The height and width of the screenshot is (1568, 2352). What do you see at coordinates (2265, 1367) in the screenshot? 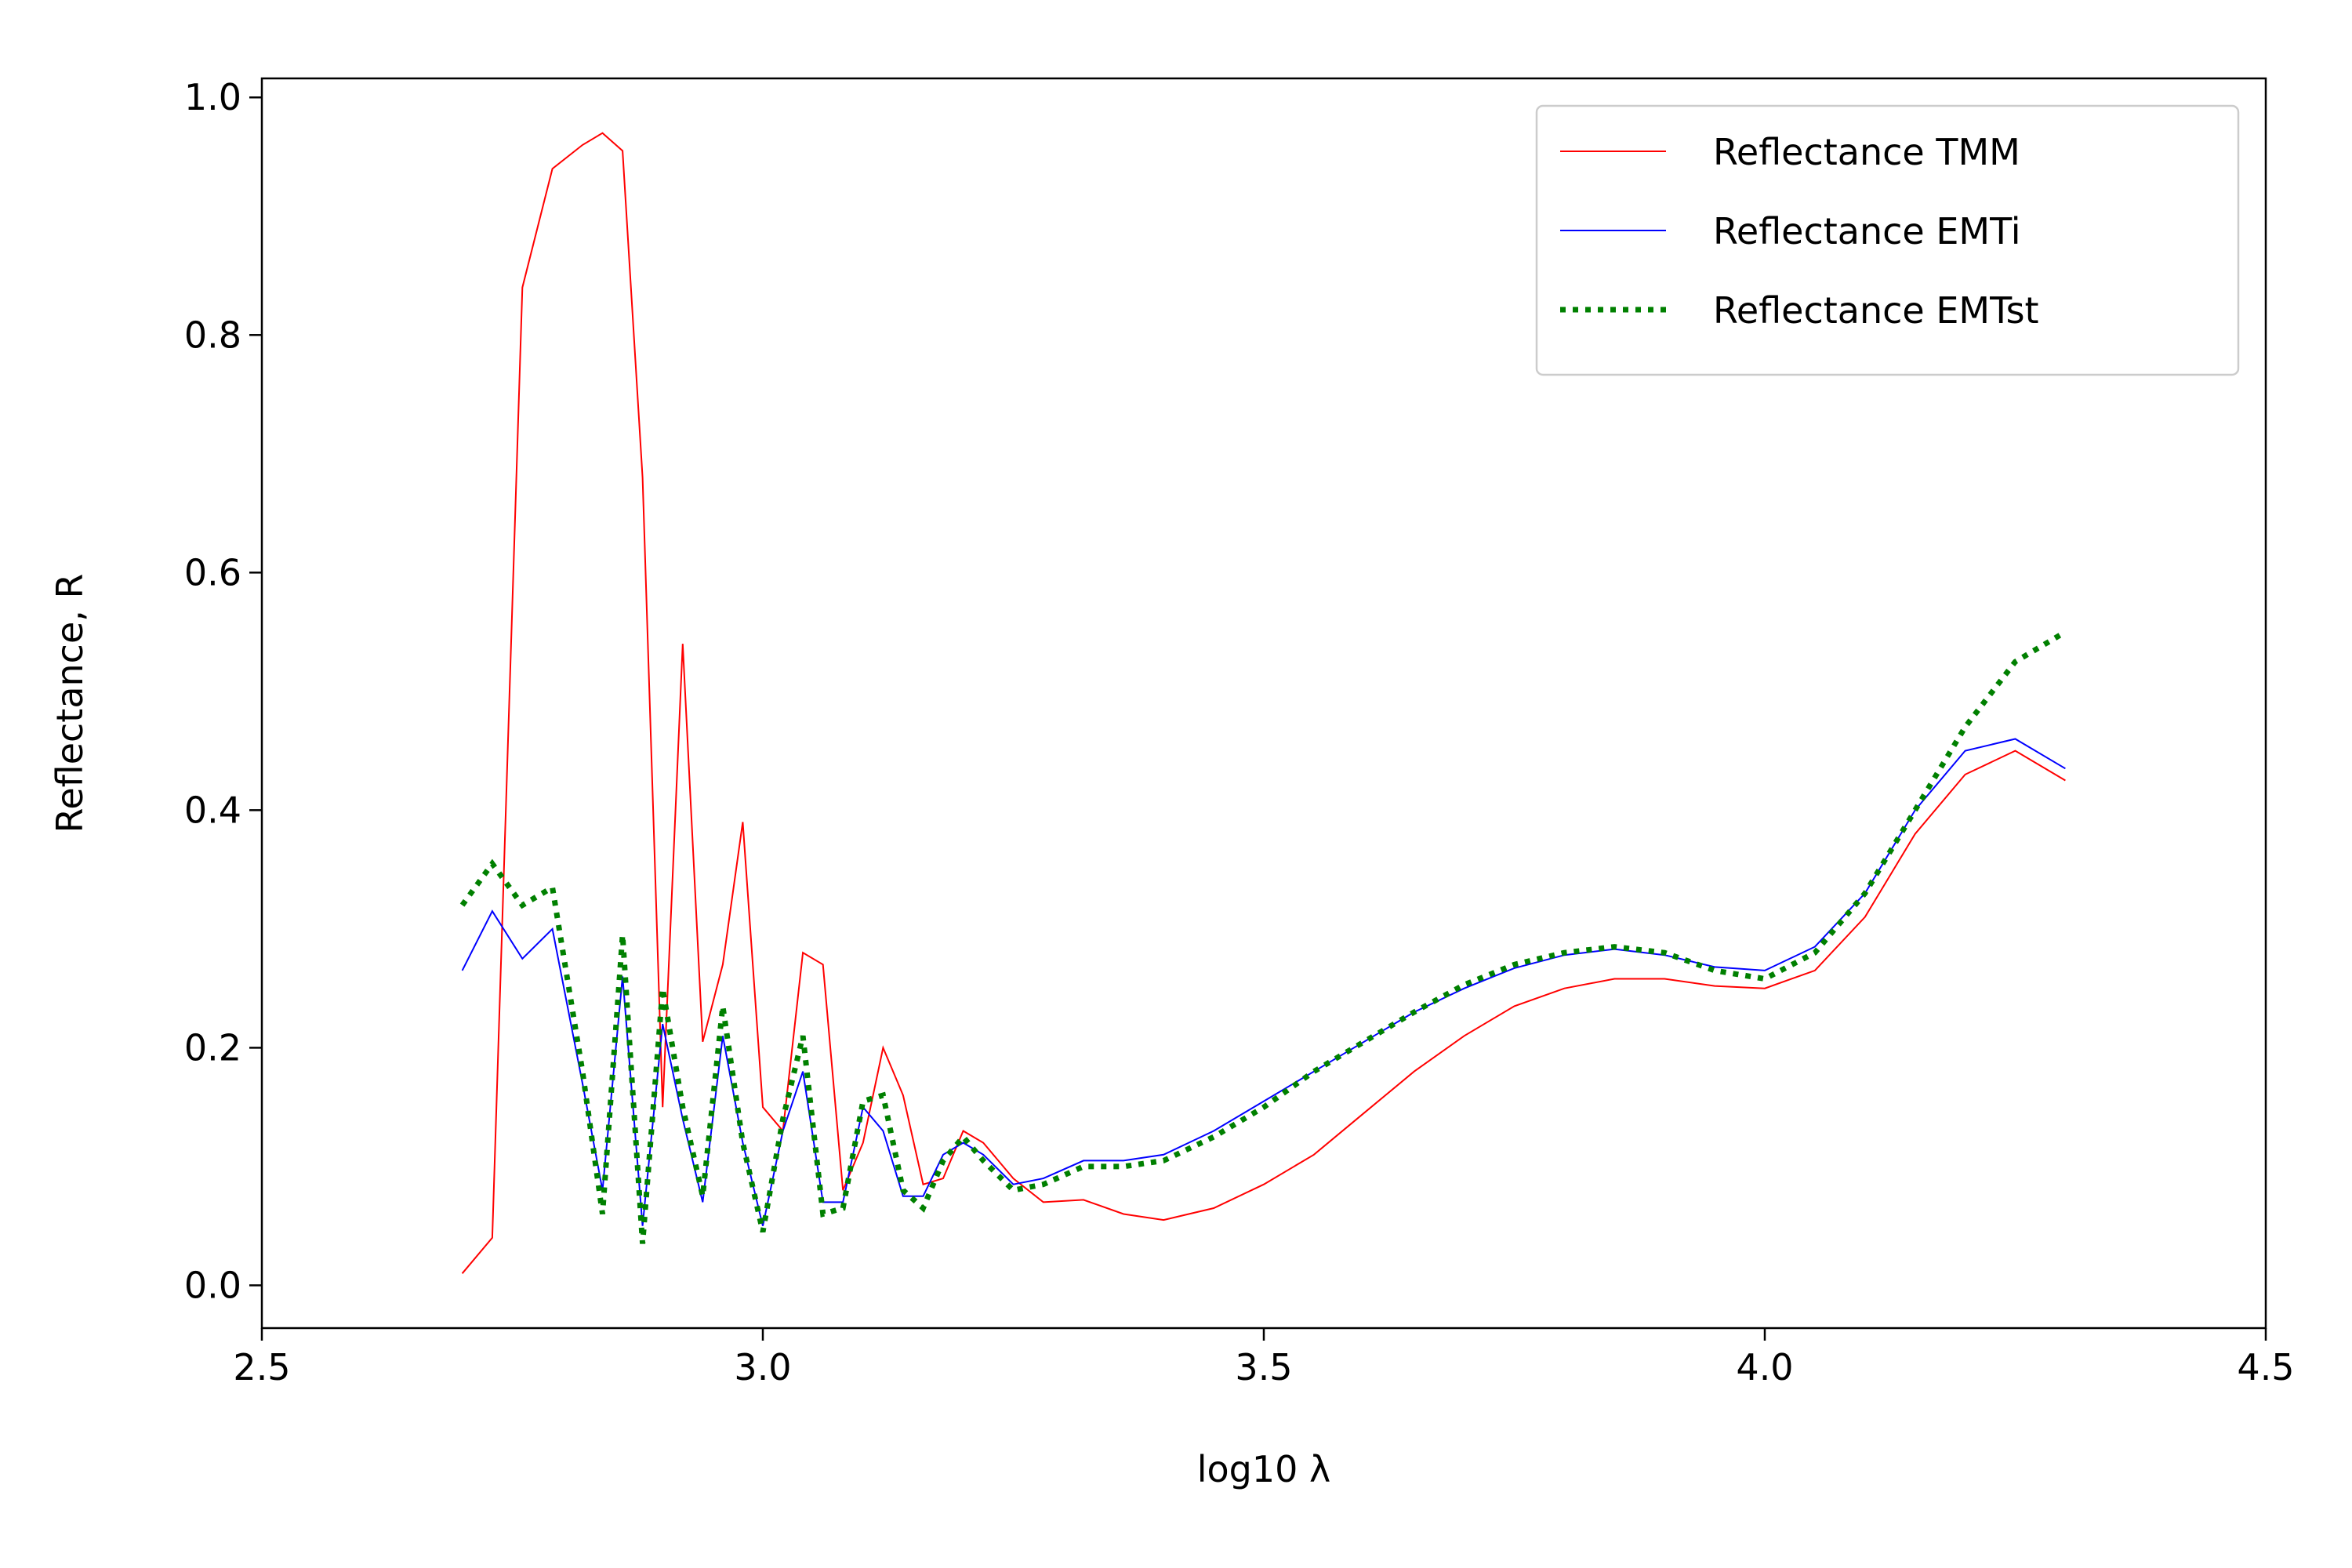
I see `x-tick-label: 4.5` at bounding box center [2265, 1367].